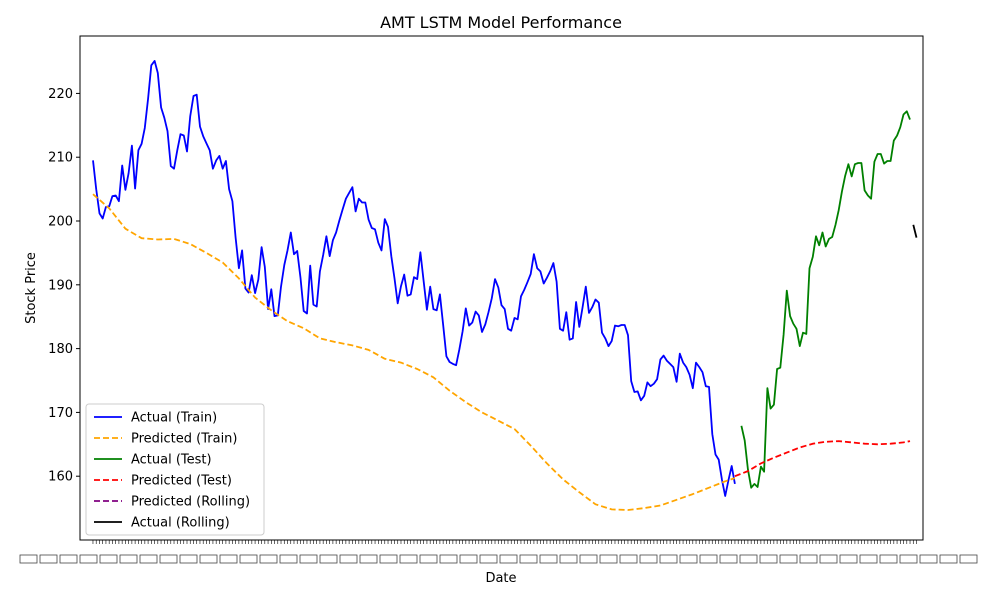 The image size is (1000, 600). Describe the element at coordinates (915, 231) in the screenshot. I see `series-line-actual-rolling` at that location.